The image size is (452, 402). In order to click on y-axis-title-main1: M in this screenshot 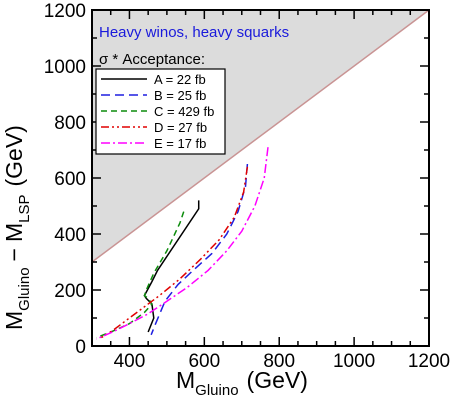, I will do `click(14, 320)`.